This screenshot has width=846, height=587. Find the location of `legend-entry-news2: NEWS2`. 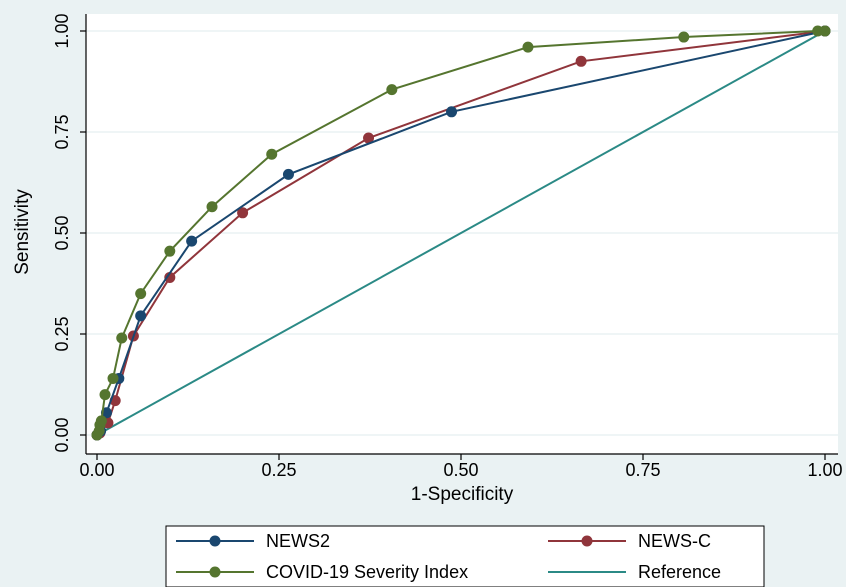

legend-entry-news2: NEWS2 is located at coordinates (253, 541).